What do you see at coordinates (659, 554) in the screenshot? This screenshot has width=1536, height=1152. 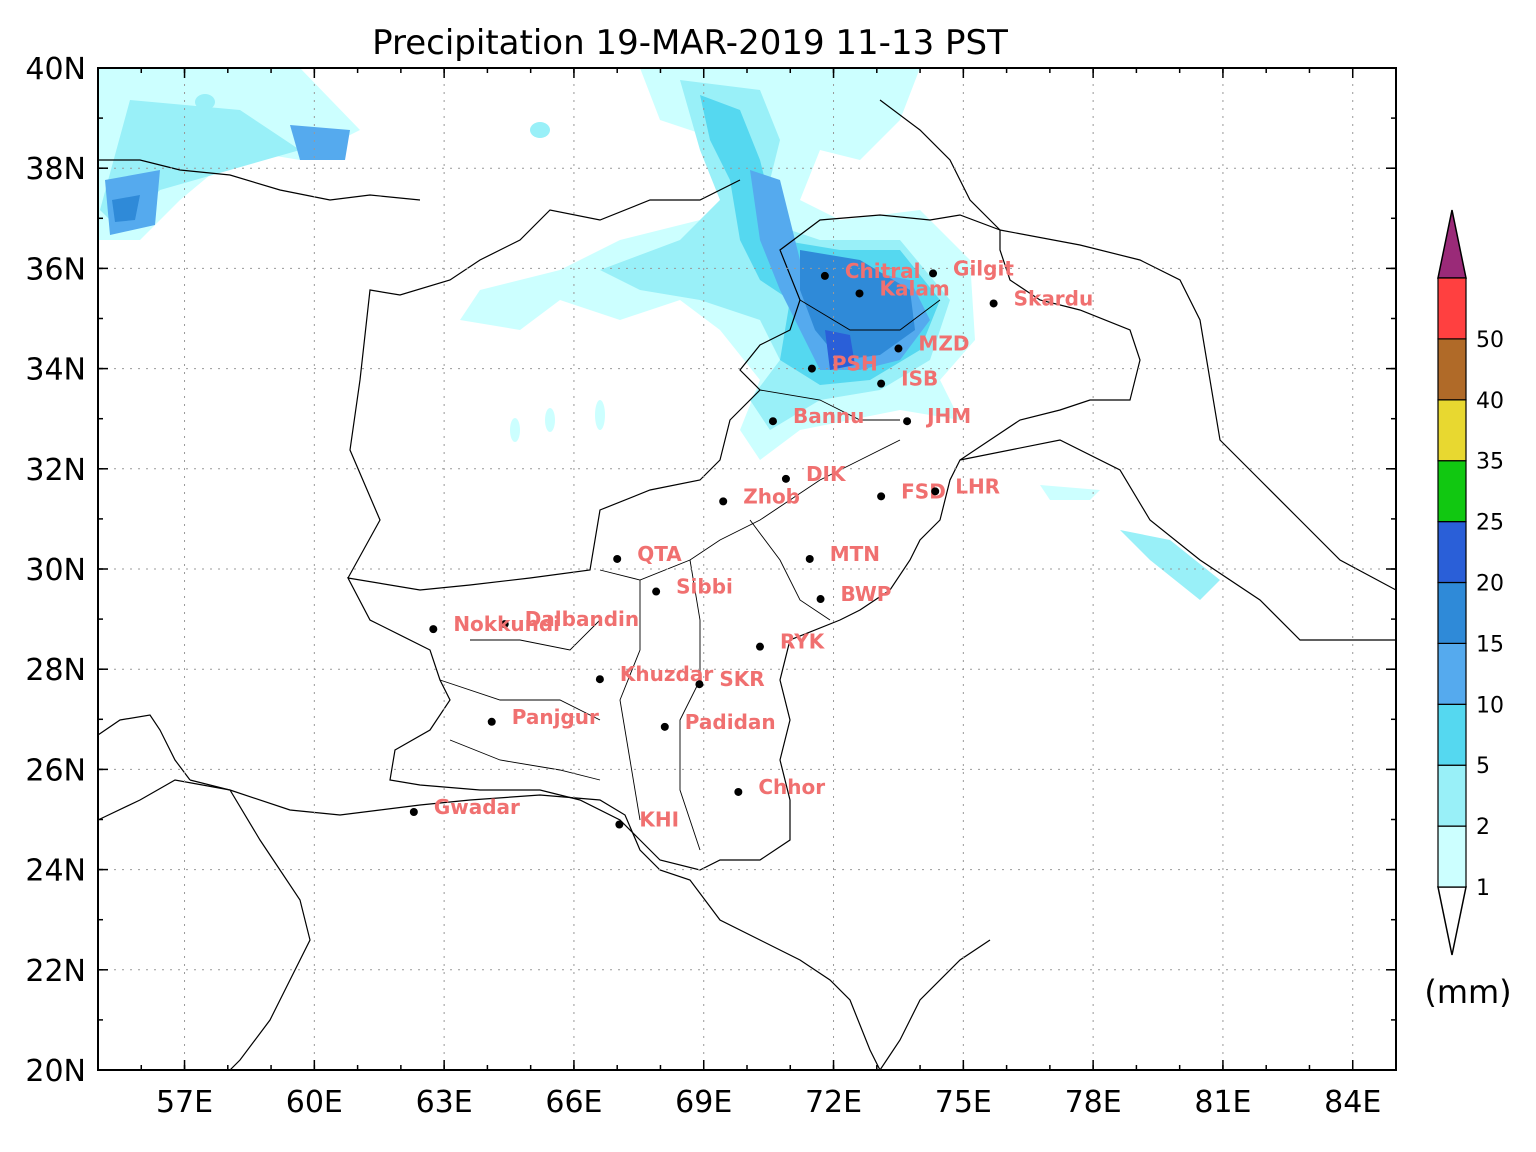 I see `city-label: QTA` at bounding box center [659, 554].